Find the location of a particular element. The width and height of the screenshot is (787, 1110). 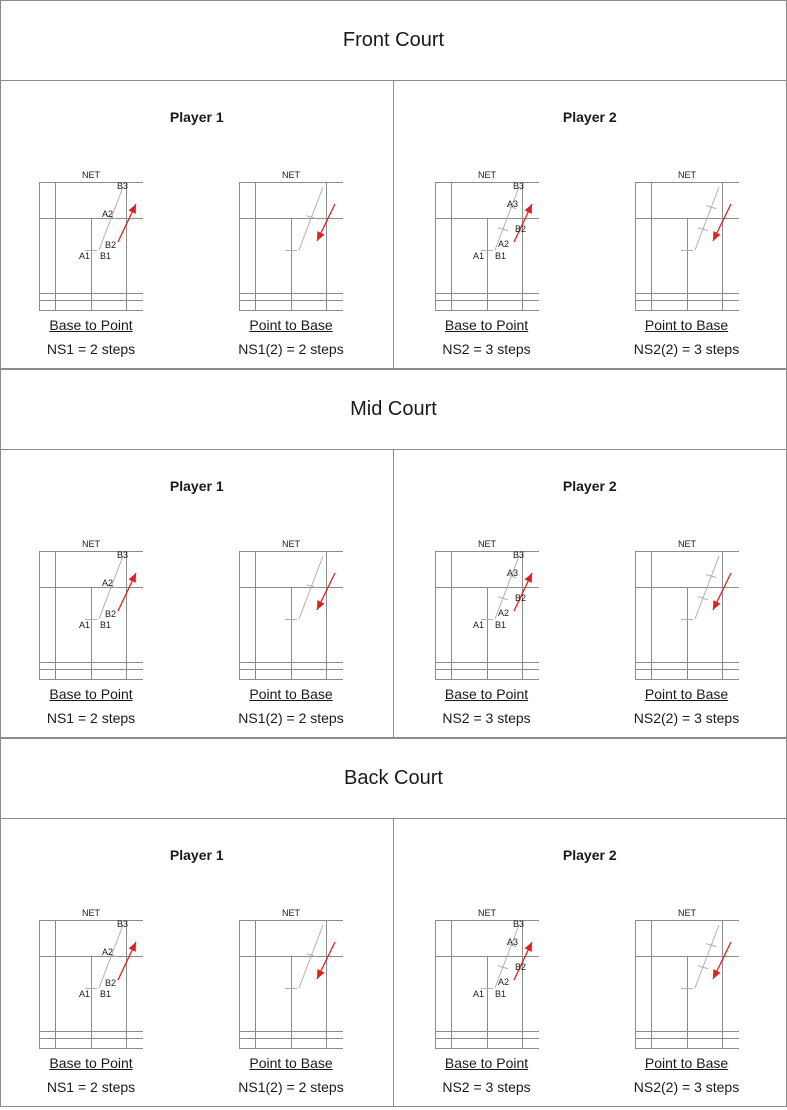

section-title: Back Court is located at coordinates (393, 778).